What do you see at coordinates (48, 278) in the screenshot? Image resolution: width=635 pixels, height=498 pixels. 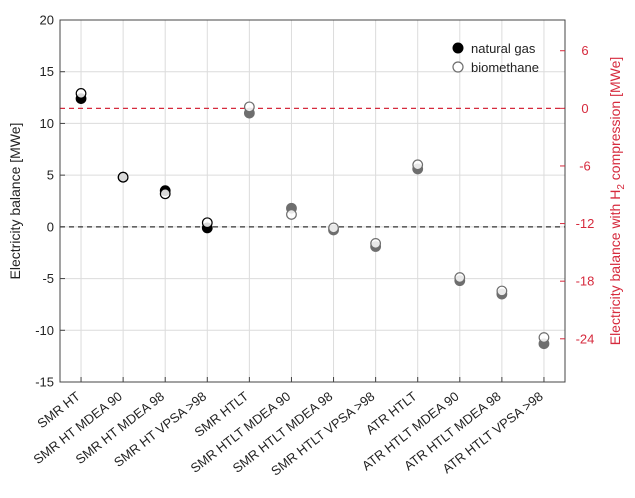 I see `y-tick-label: -5` at bounding box center [48, 278].